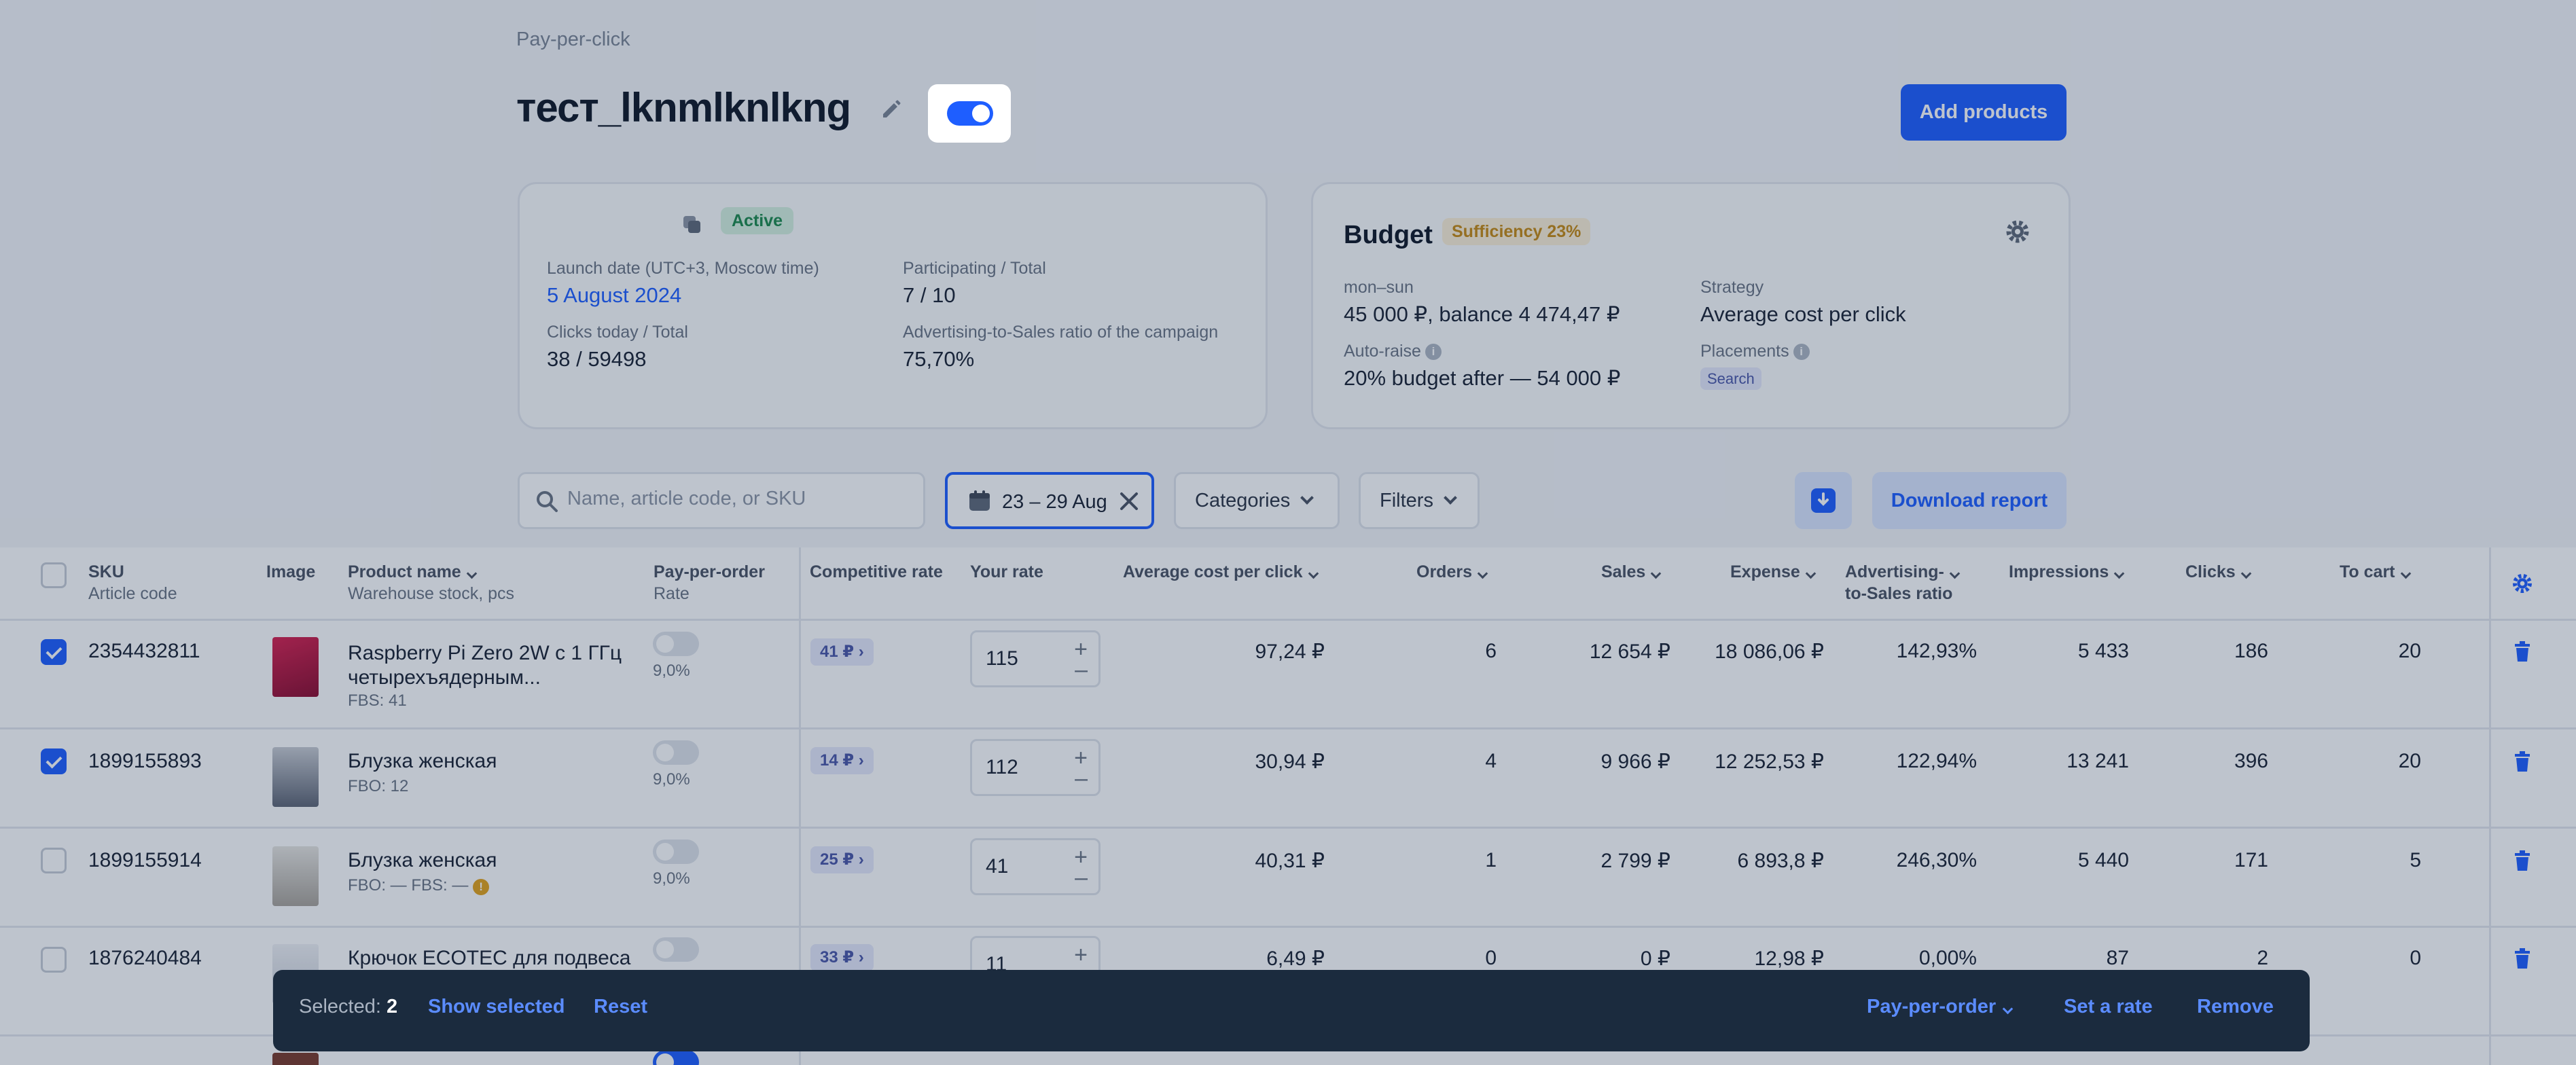  I want to click on select-all-checkbox, so click(54, 575).